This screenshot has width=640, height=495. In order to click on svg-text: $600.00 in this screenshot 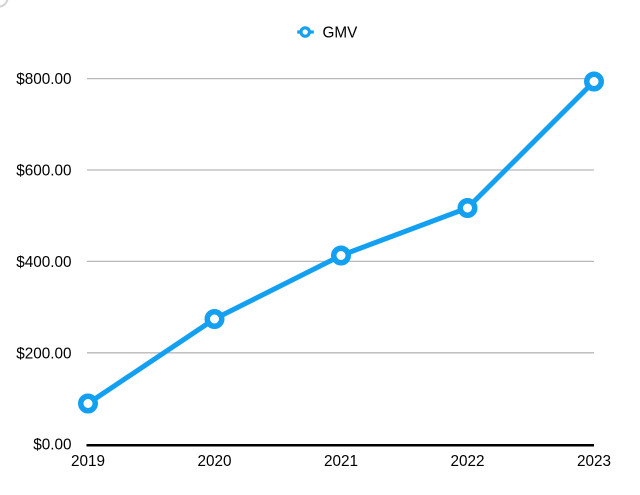, I will do `click(43, 171)`.